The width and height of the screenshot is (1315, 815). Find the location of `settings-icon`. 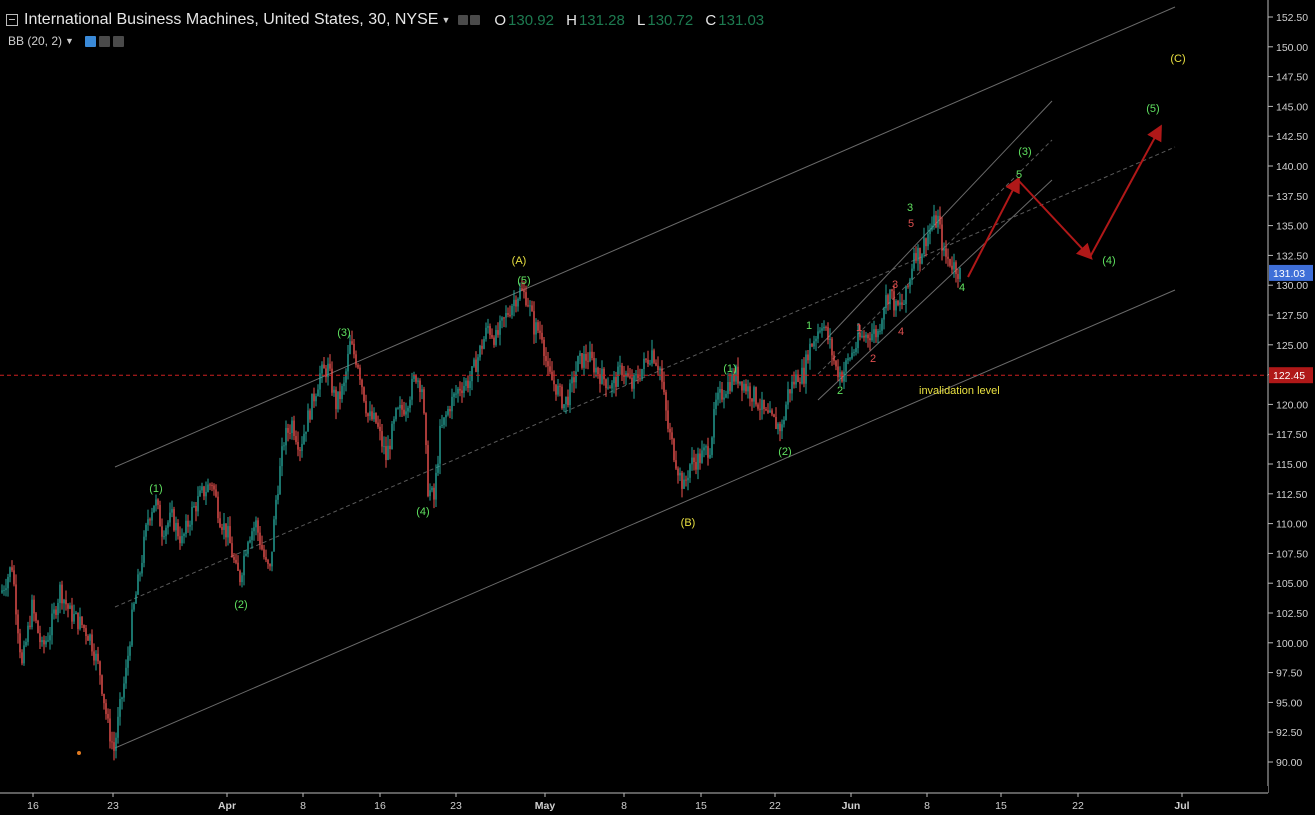

settings-icon is located at coordinates (463, 20).